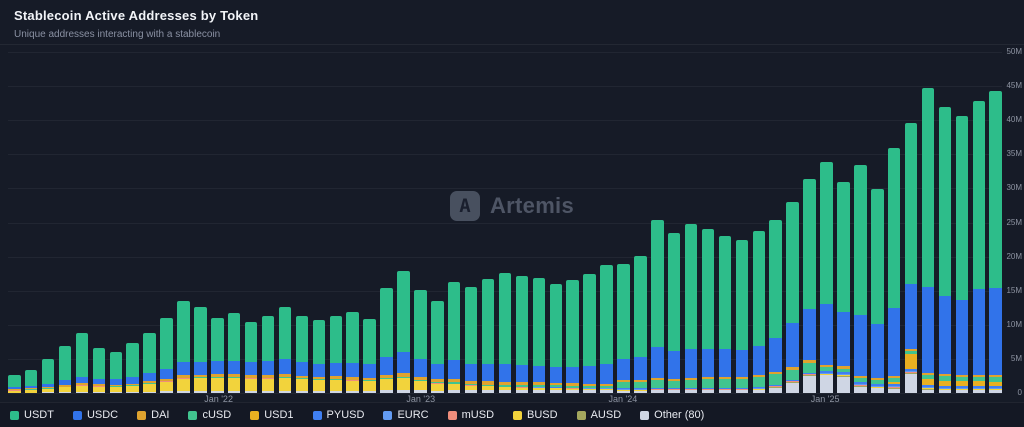 This screenshot has height=427, width=1024. I want to click on legend-item-eurc: EURC, so click(406, 415).